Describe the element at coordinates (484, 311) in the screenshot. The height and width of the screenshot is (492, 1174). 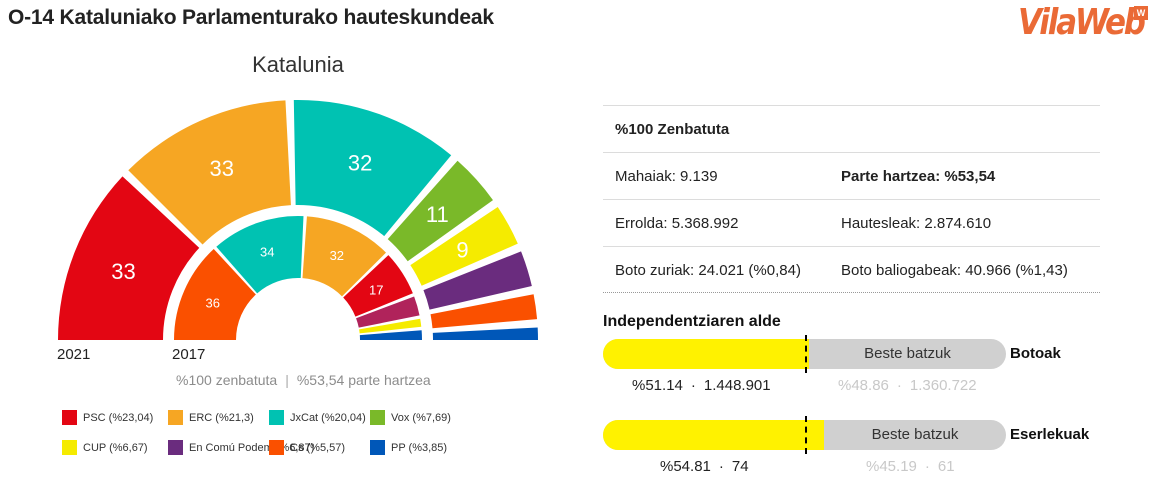
I see `seat-segment-2021-cs` at that location.